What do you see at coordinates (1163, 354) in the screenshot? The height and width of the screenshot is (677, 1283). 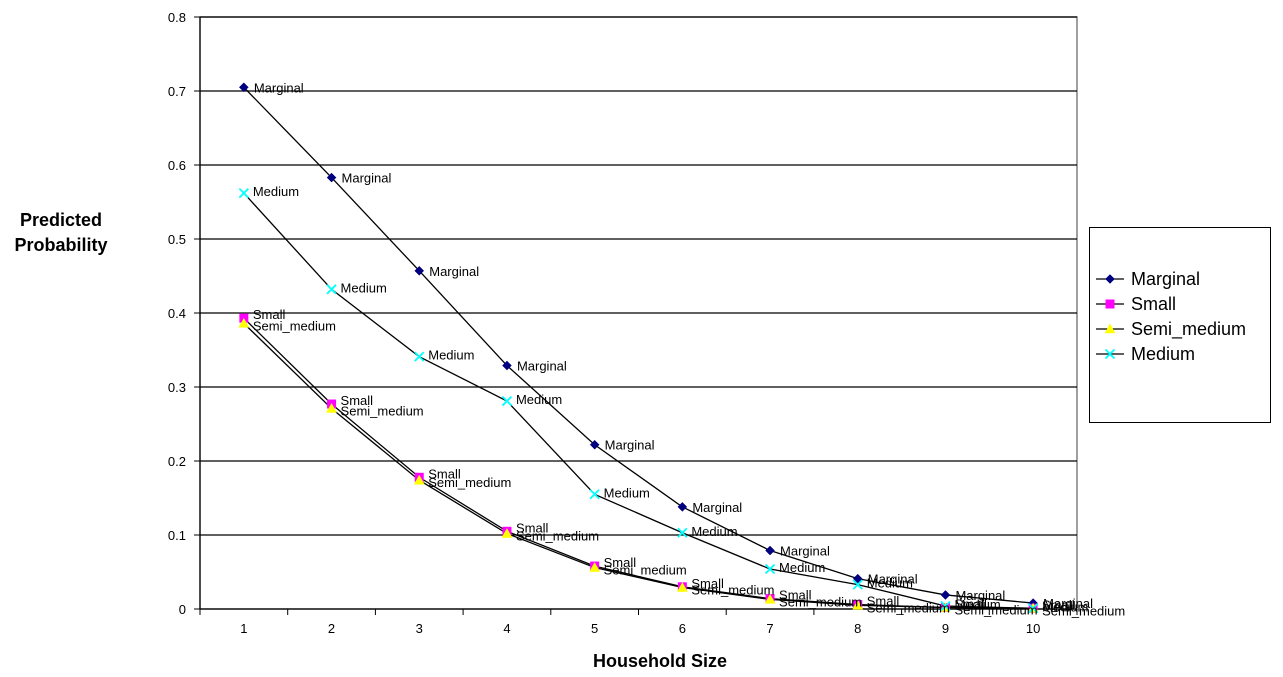 I see `legend-label: Medium` at bounding box center [1163, 354].